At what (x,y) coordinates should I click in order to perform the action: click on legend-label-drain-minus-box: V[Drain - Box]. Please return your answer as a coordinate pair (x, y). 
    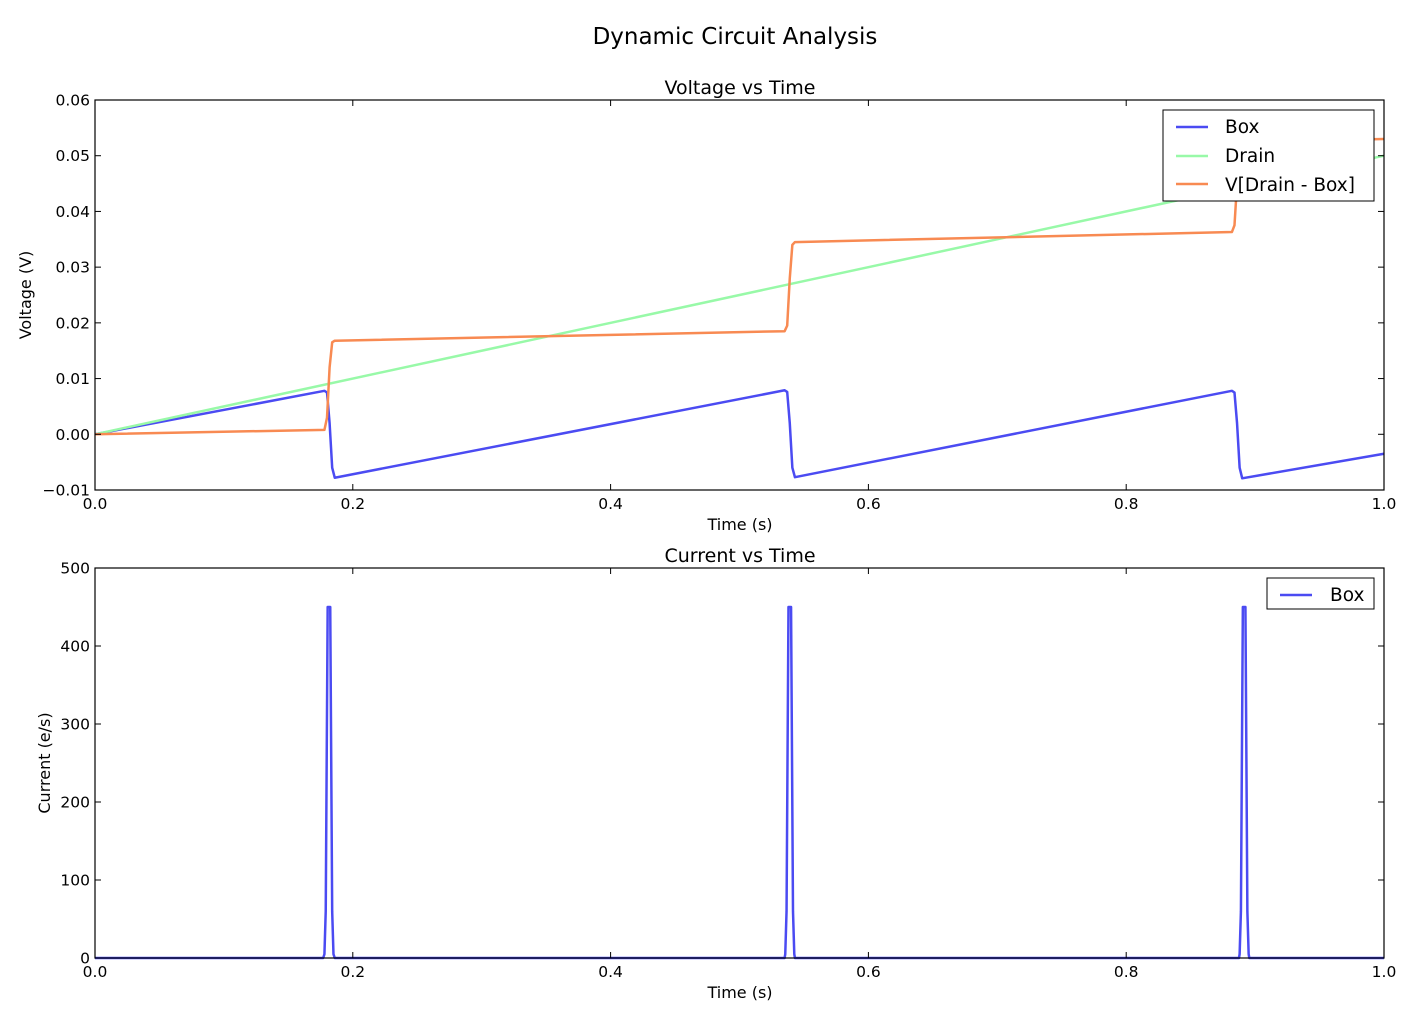
    Looking at the image, I should click on (1290, 185).